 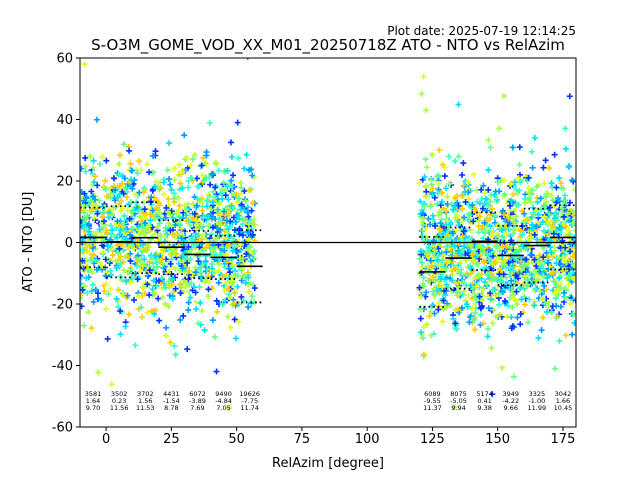 I want to click on x-tick-label: 75, so click(x=302, y=439).